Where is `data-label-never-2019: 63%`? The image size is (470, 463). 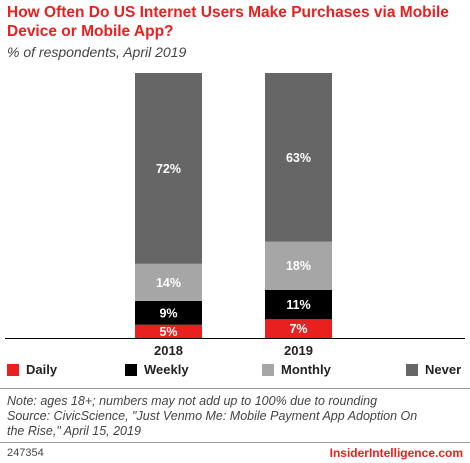
data-label-never-2019: 63% is located at coordinates (298, 158).